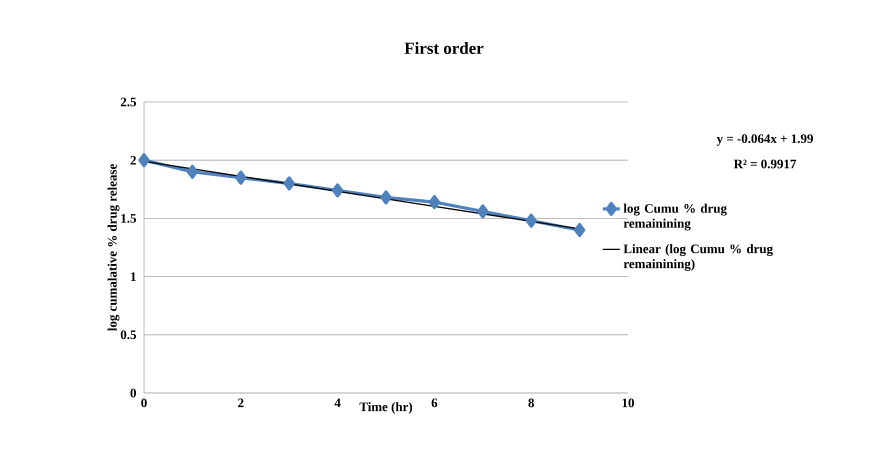 The height and width of the screenshot is (453, 888). I want to click on y-tick-label: 1.5, so click(128, 218).